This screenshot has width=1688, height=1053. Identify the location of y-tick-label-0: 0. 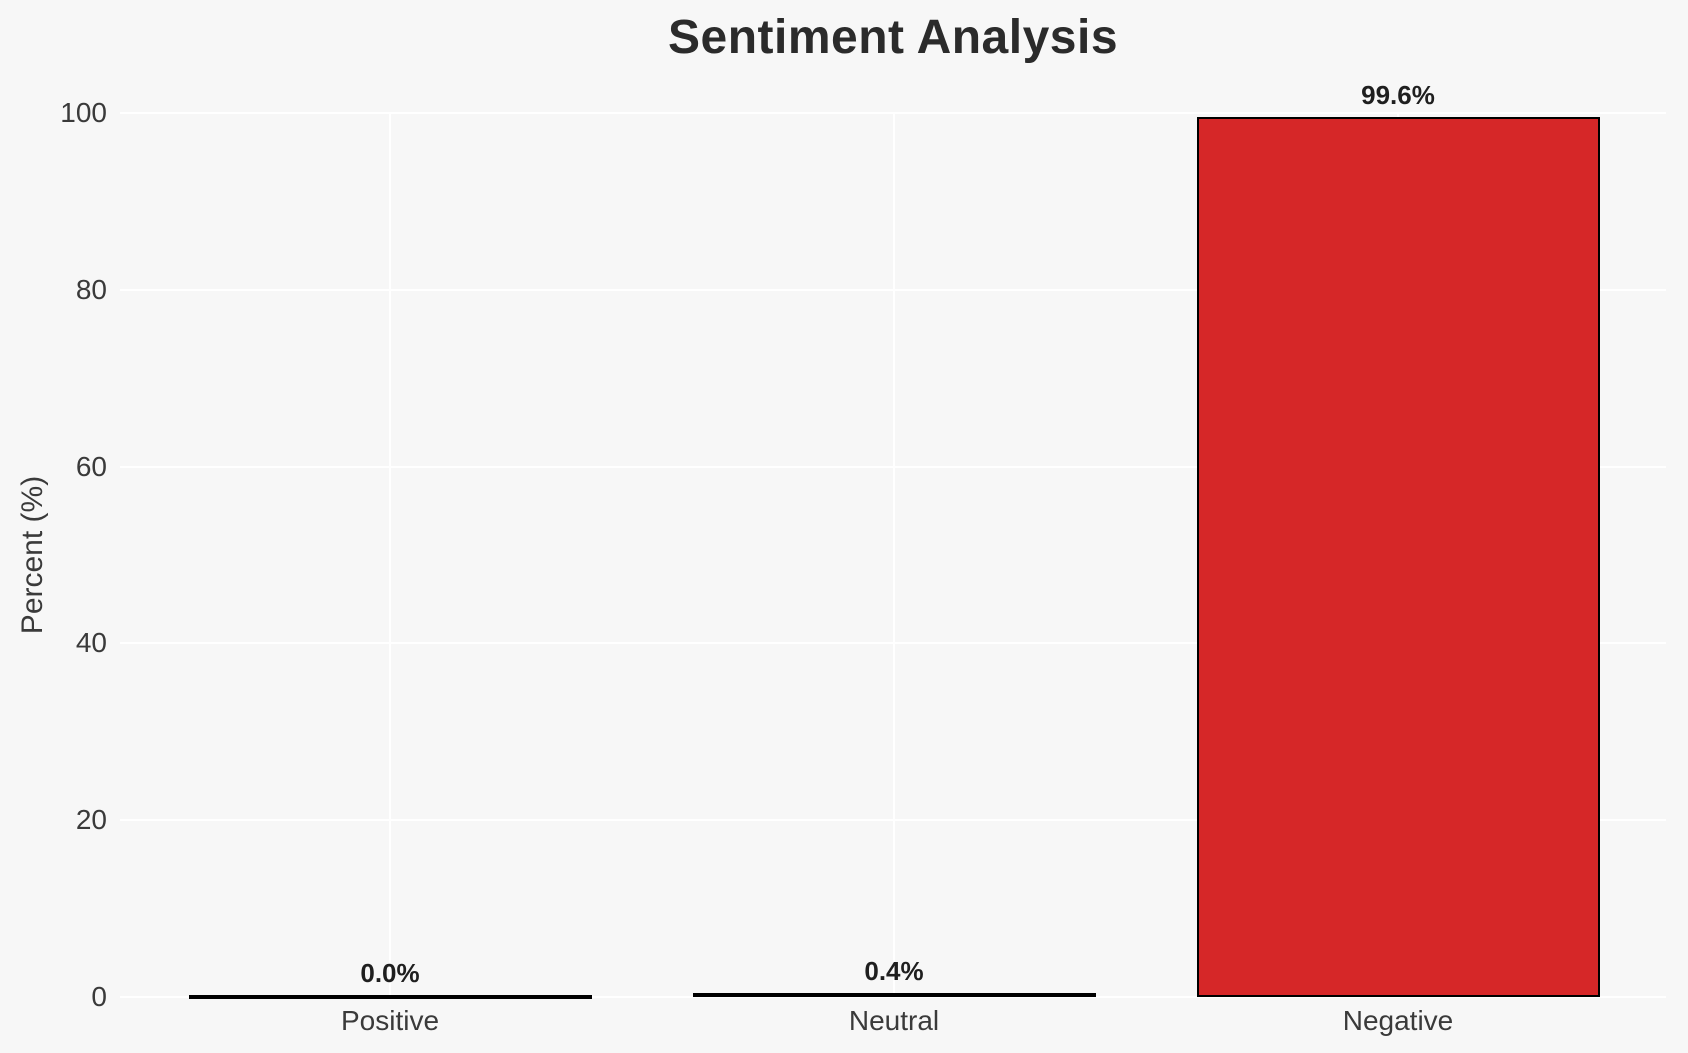
(99, 996).